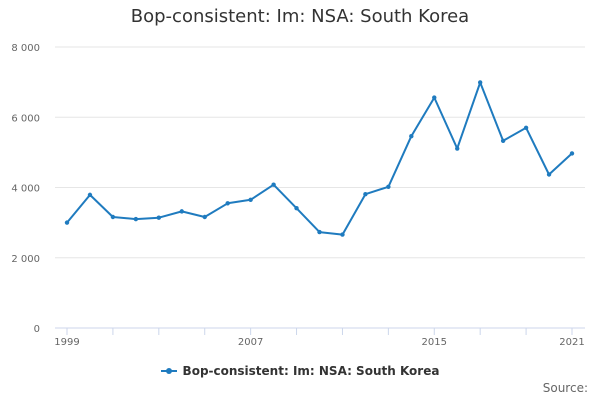 Image resolution: width=600 pixels, height=400 pixels. I want to click on chart-title: Bop-consistent: Im: NSA: South Korea, so click(300, 16).